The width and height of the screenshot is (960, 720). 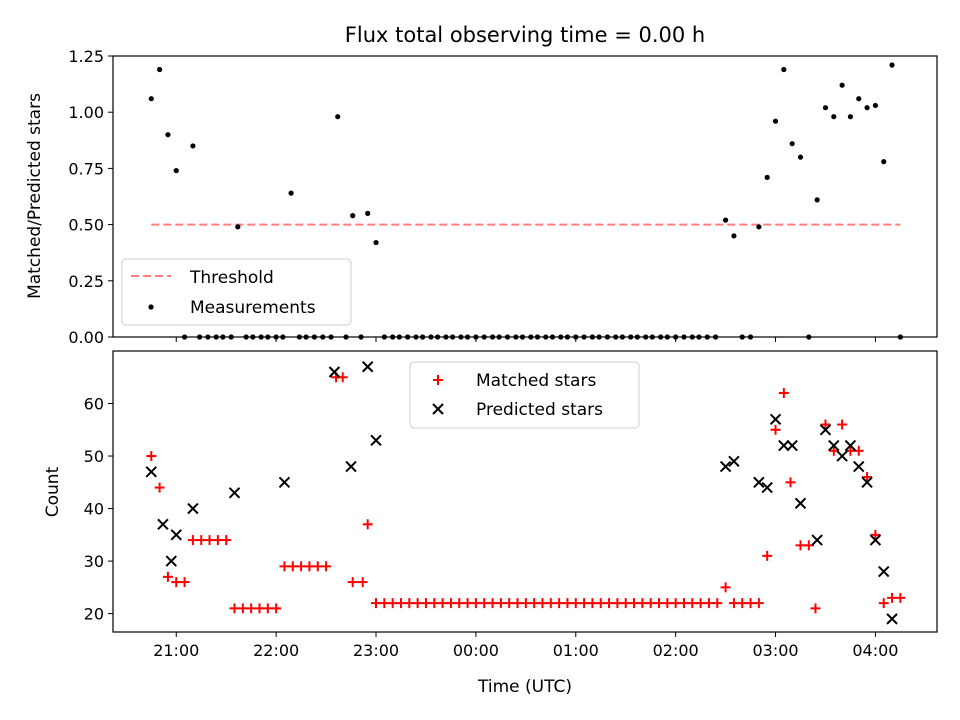 What do you see at coordinates (524, 395) in the screenshot?
I see `count-legend-box` at bounding box center [524, 395].